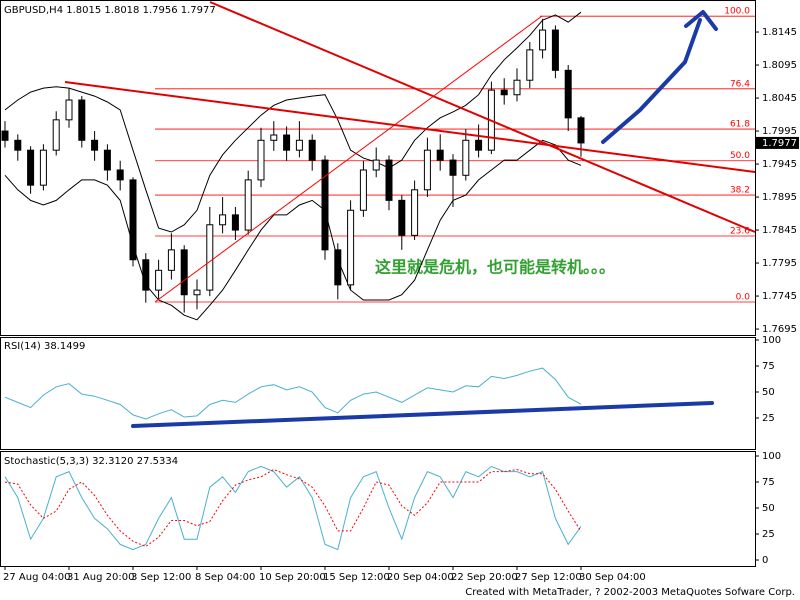  What do you see at coordinates (740, 84) in the screenshot?
I see `fib-label: 76.4` at bounding box center [740, 84].